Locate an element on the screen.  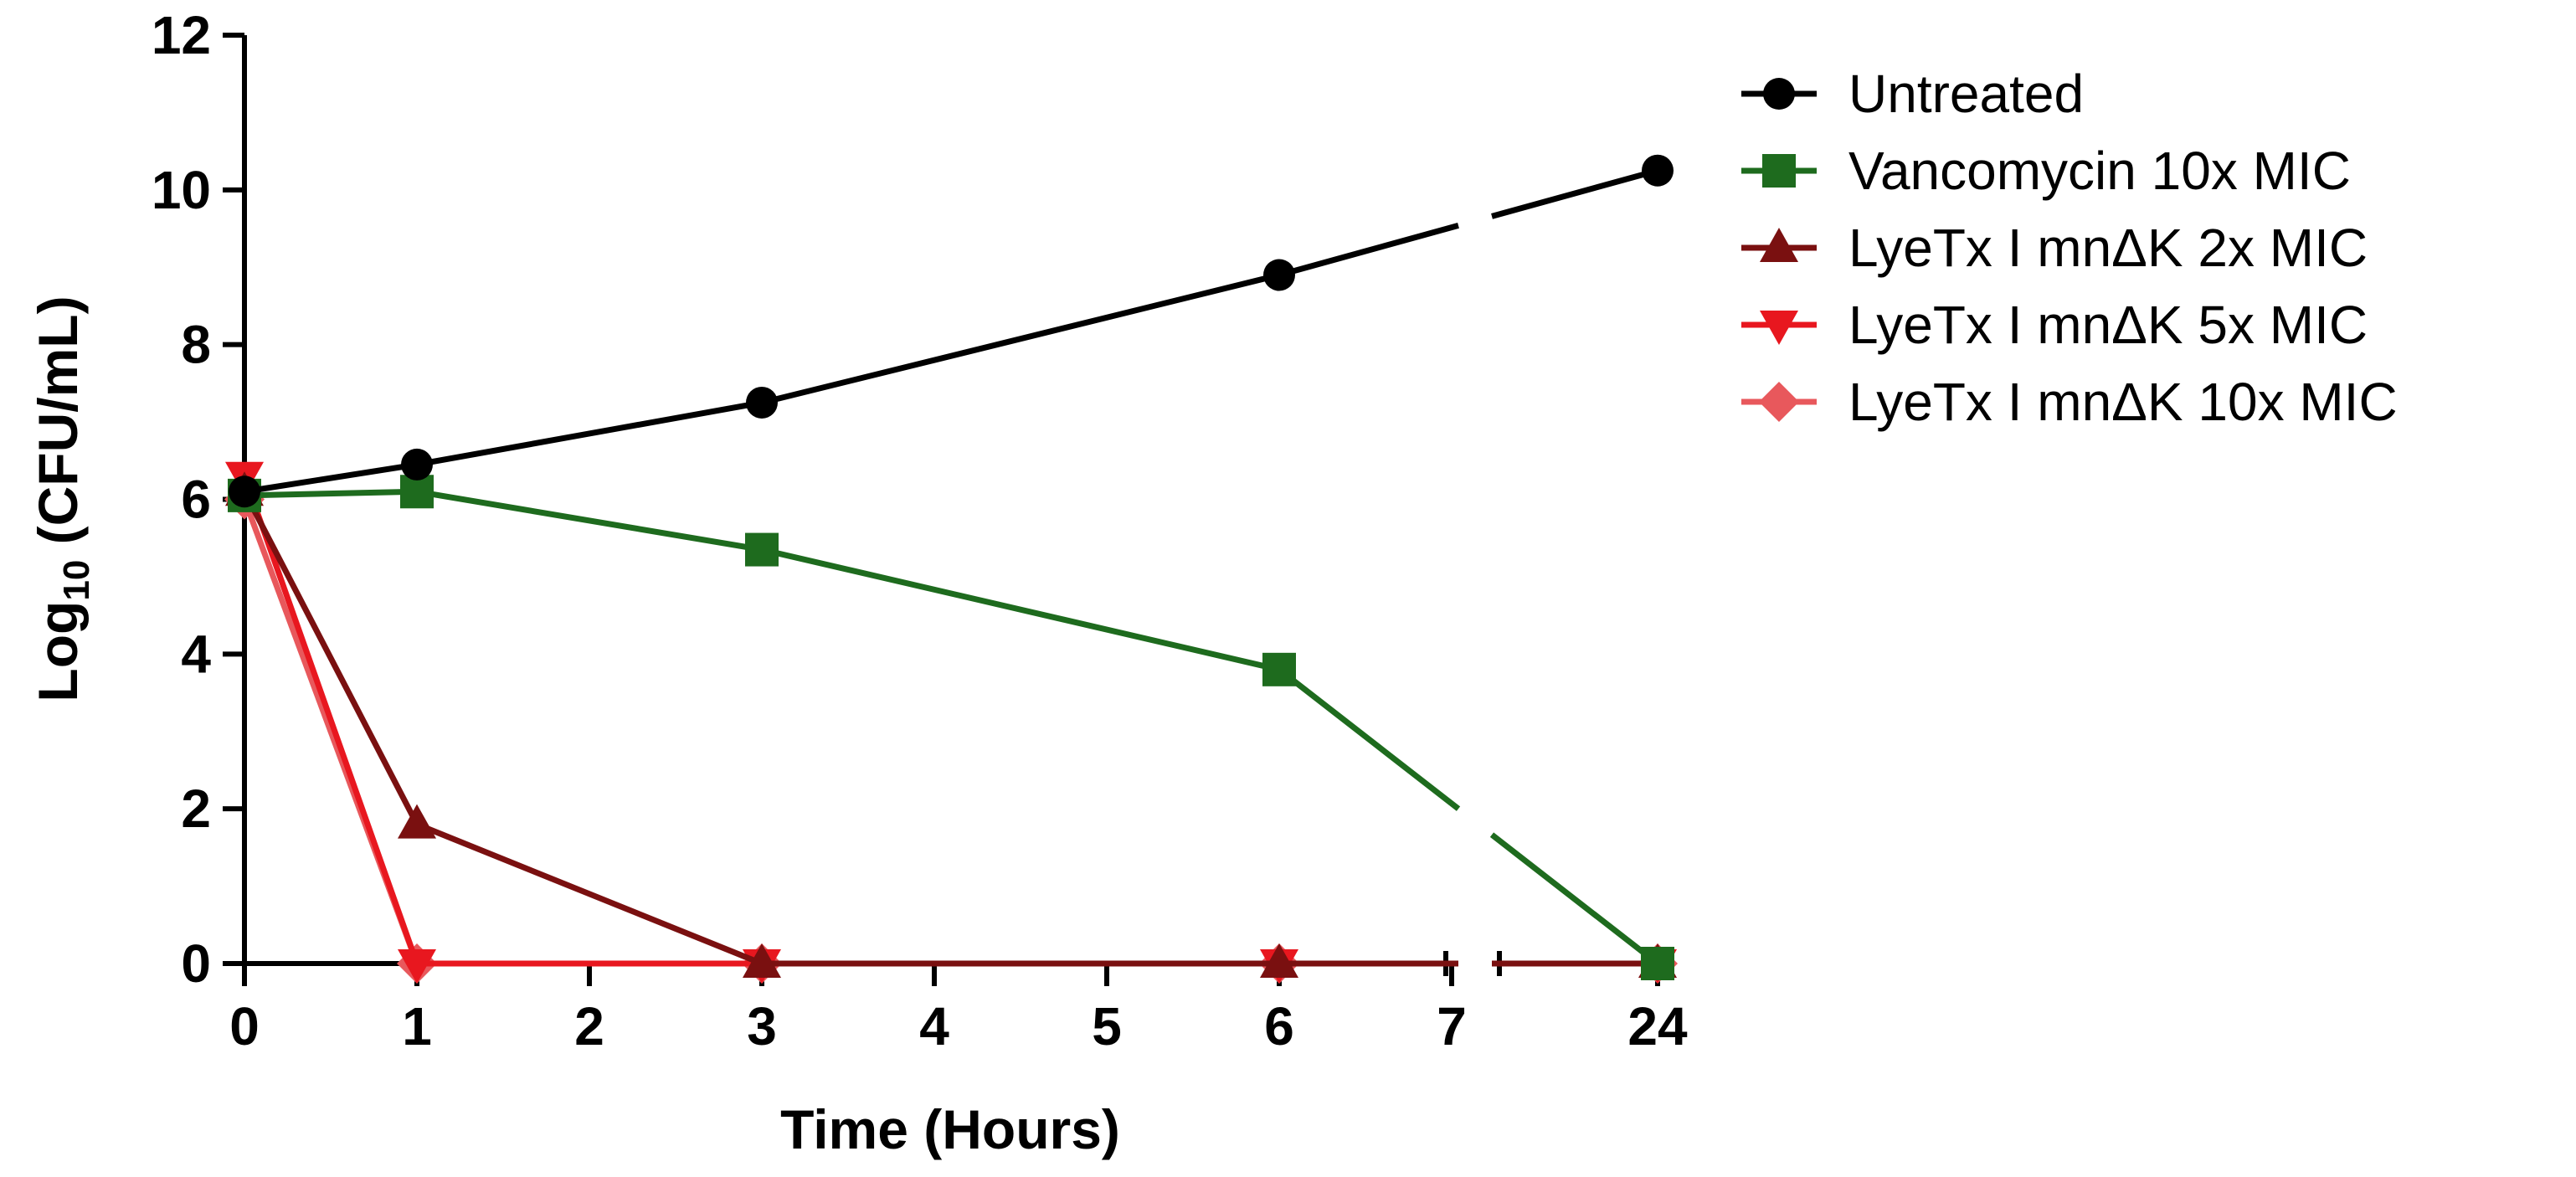
legend-item: Vancomycin 10x MIC is located at coordinates (2046, 171).